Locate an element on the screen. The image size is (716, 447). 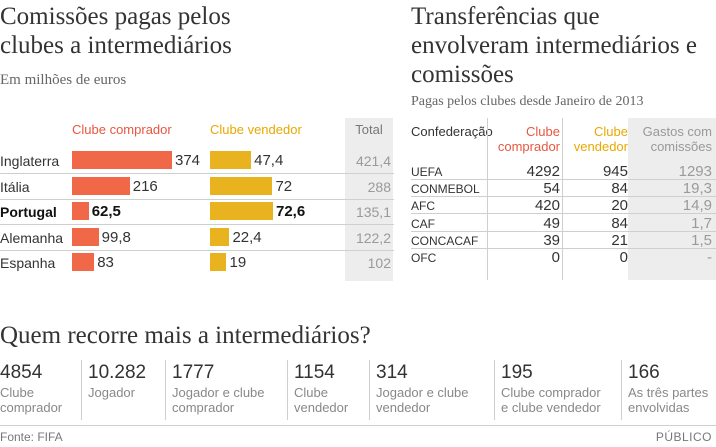
buyer-value-label: 62,5 is located at coordinates (106, 211).